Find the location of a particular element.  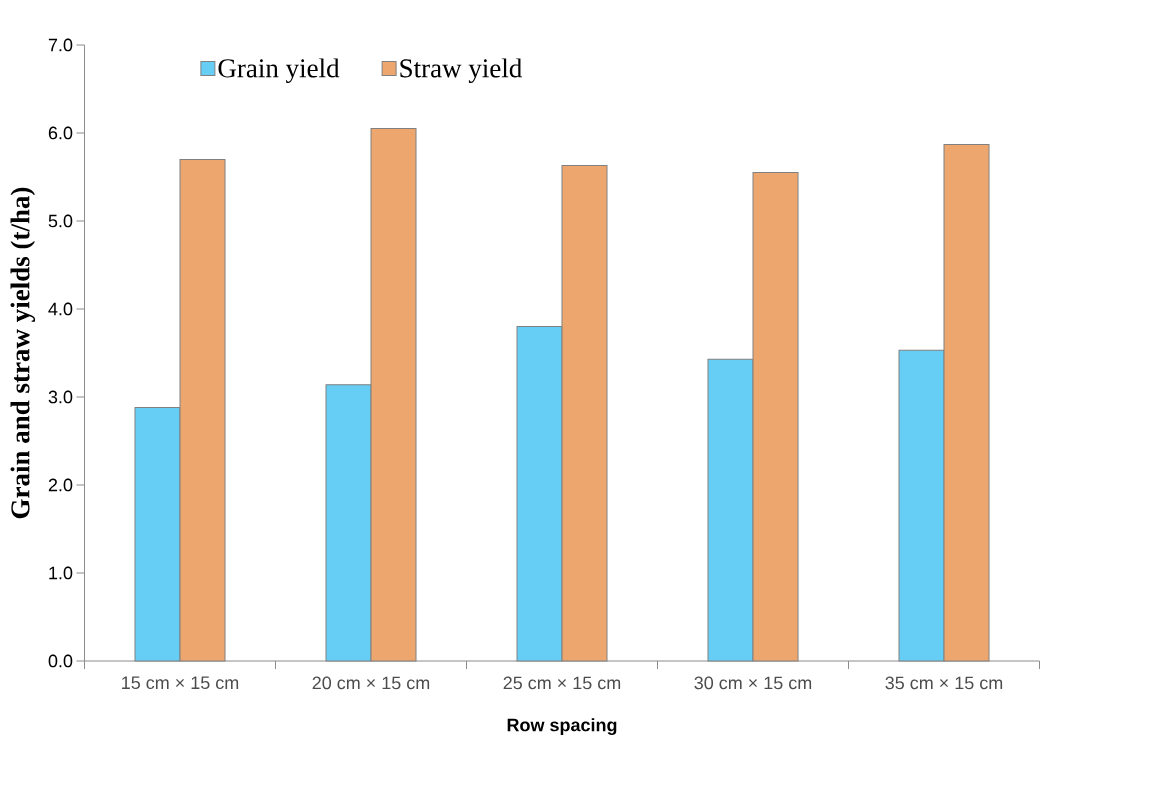

y-tick-label: 3.0 is located at coordinates (60, 397).